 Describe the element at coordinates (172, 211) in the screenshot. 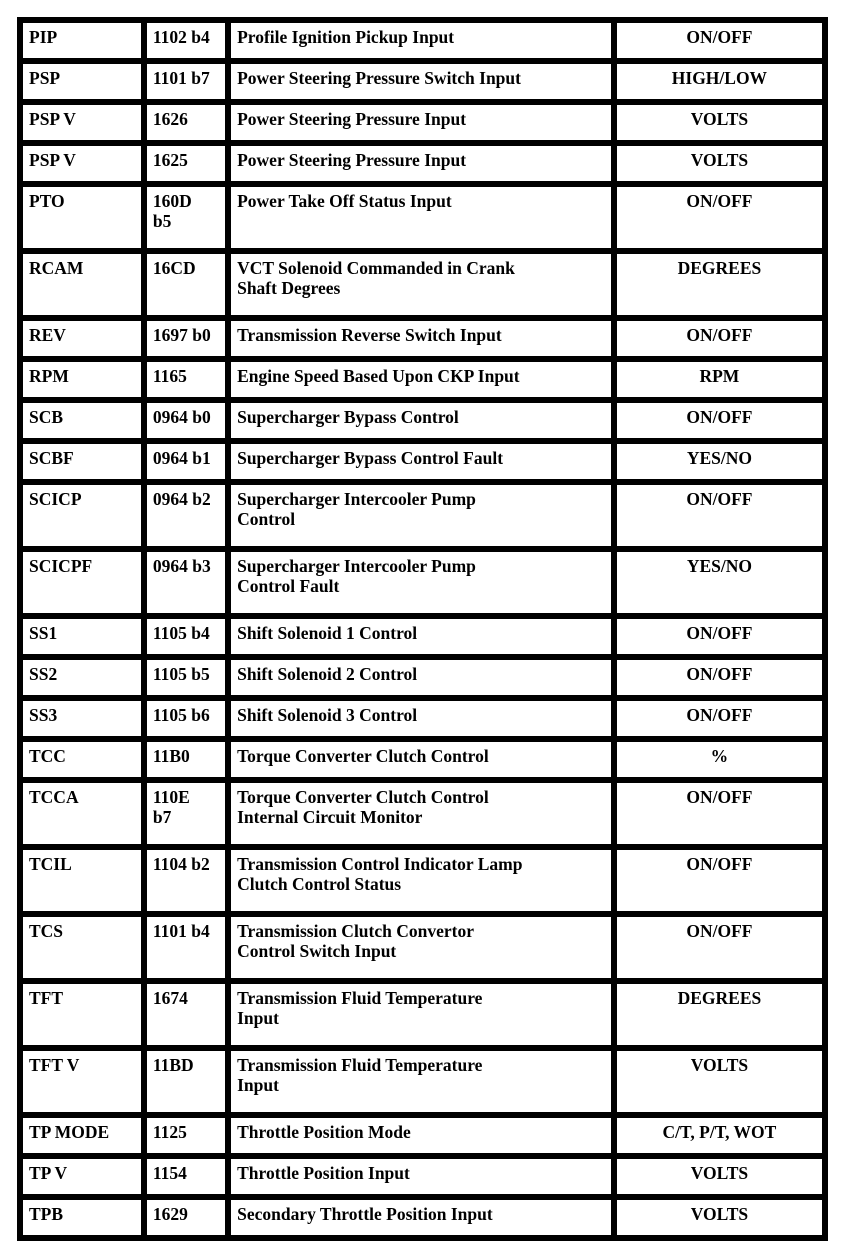

I see `cell-pid-text: 160D b5` at that location.